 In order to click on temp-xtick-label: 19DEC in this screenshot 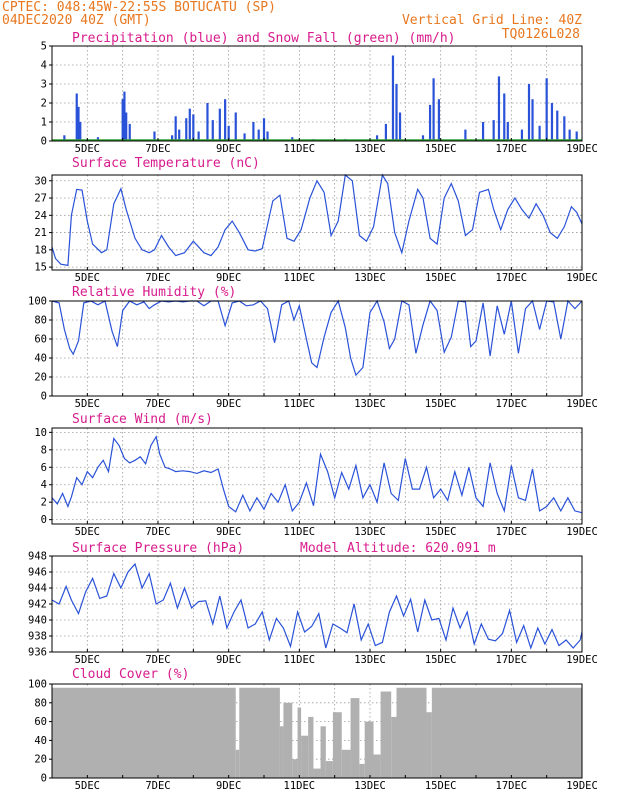, I will do `click(582, 278)`.